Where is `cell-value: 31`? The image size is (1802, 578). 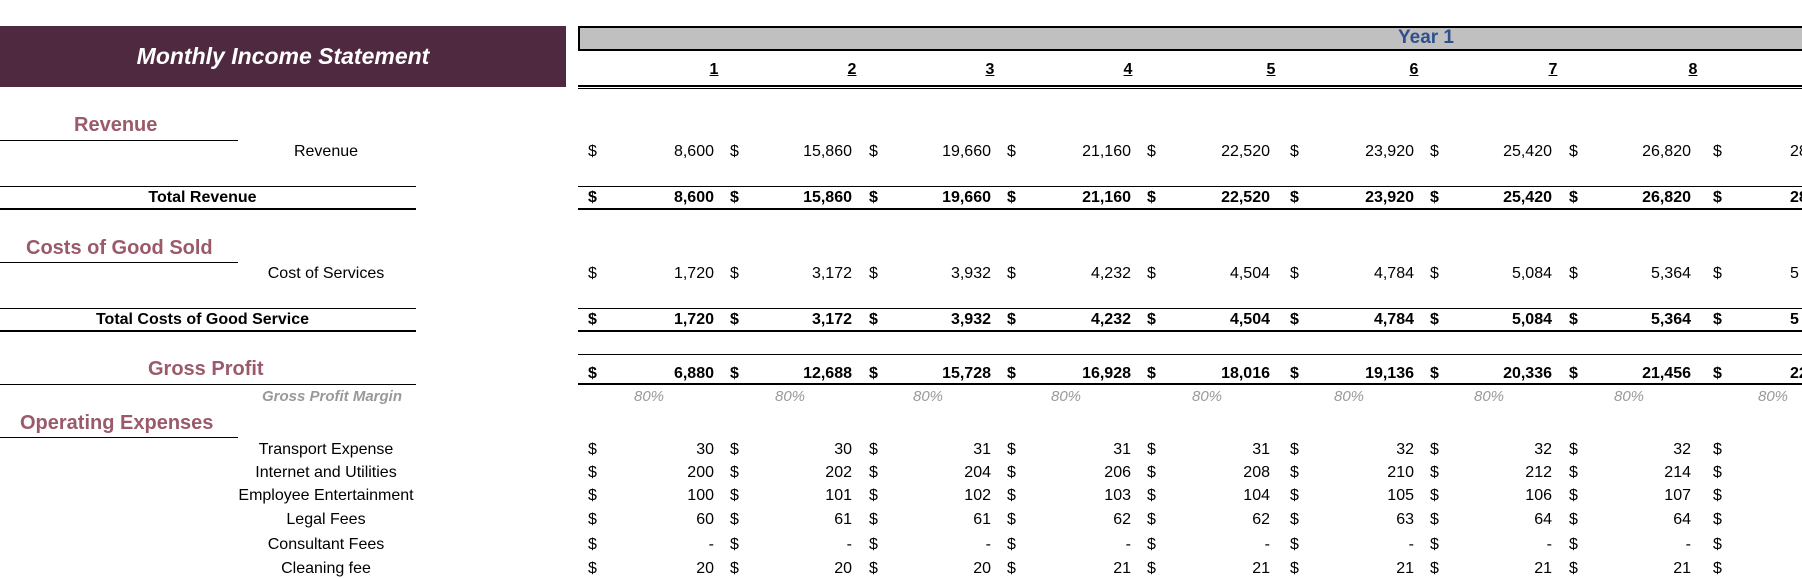 cell-value: 31 is located at coordinates (1122, 449).